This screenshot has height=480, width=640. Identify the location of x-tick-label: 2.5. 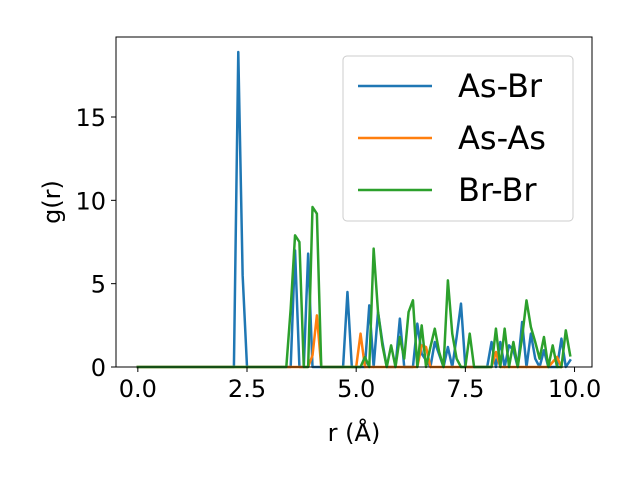
(247, 389).